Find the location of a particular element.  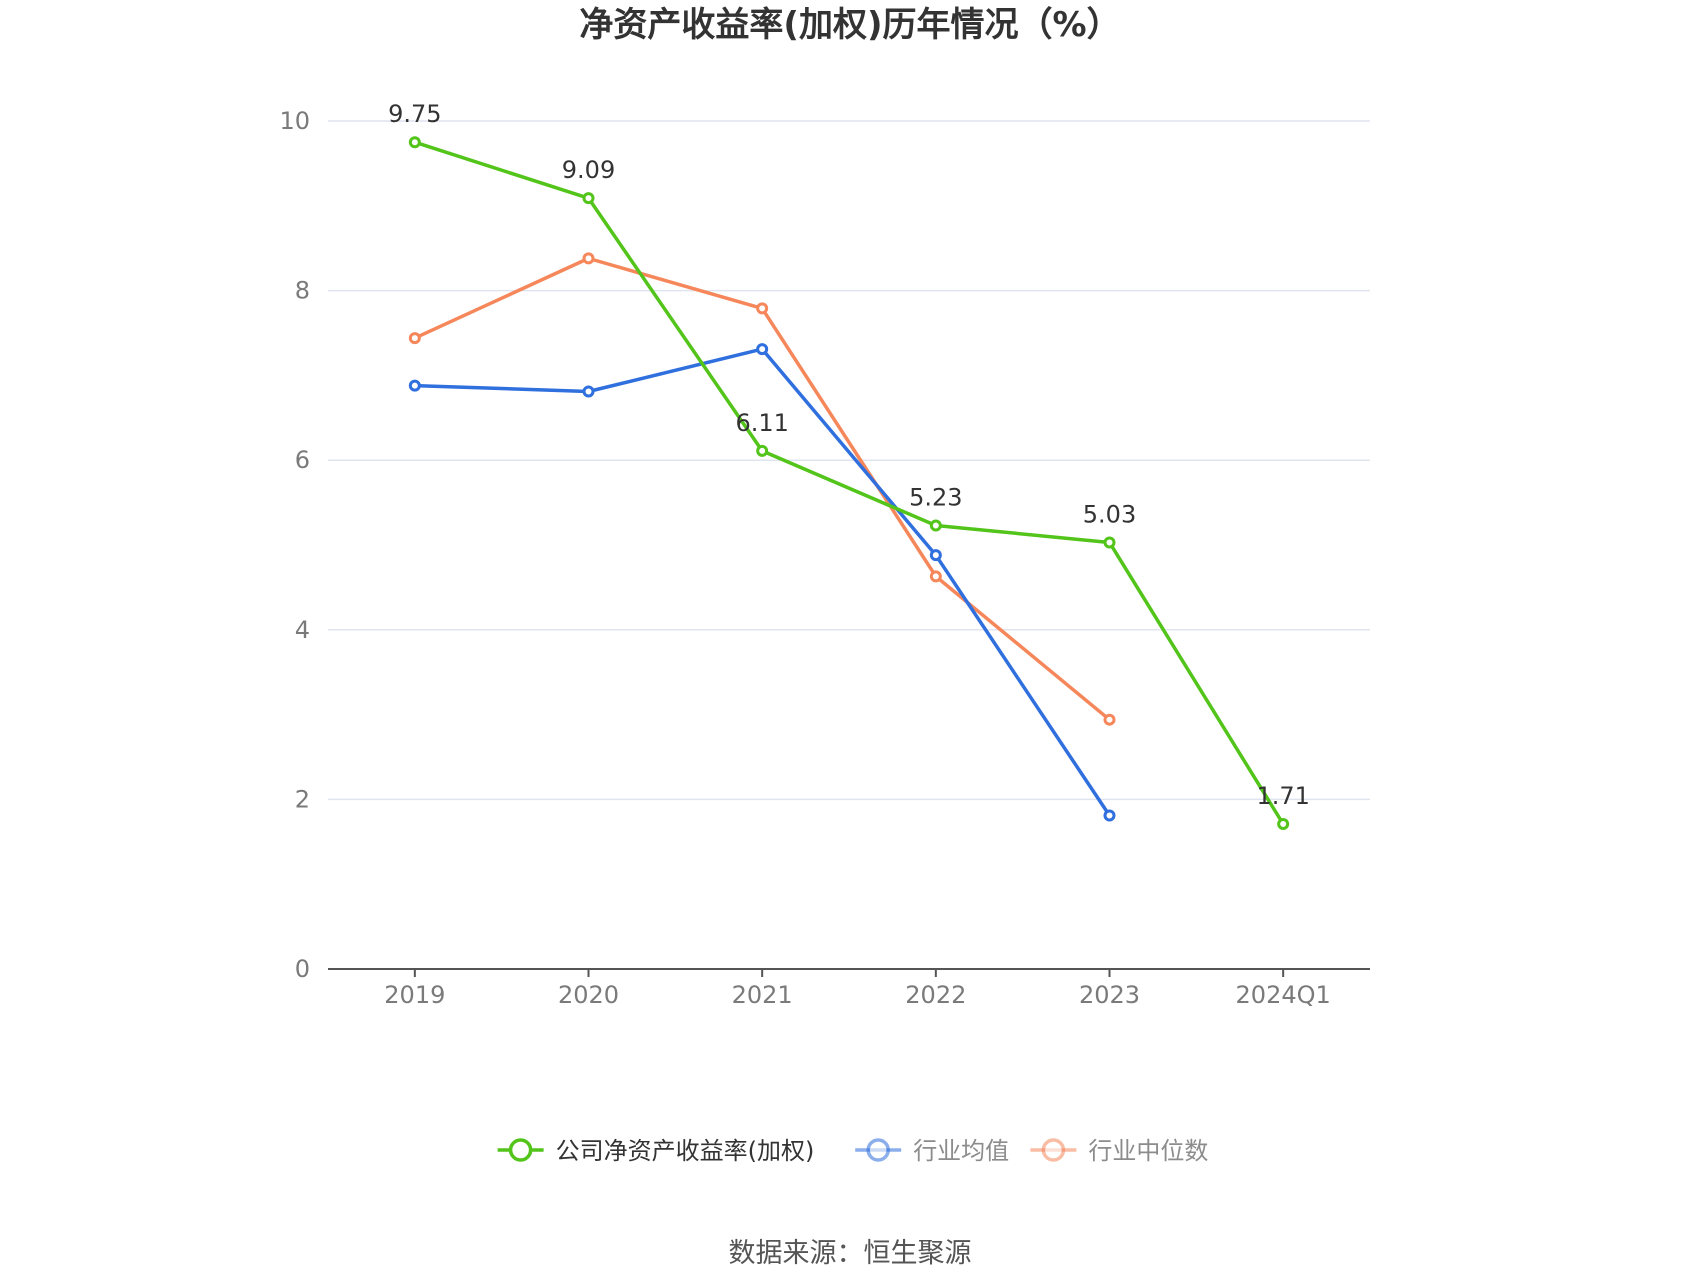

y-tick-label: 2 is located at coordinates (302, 799).